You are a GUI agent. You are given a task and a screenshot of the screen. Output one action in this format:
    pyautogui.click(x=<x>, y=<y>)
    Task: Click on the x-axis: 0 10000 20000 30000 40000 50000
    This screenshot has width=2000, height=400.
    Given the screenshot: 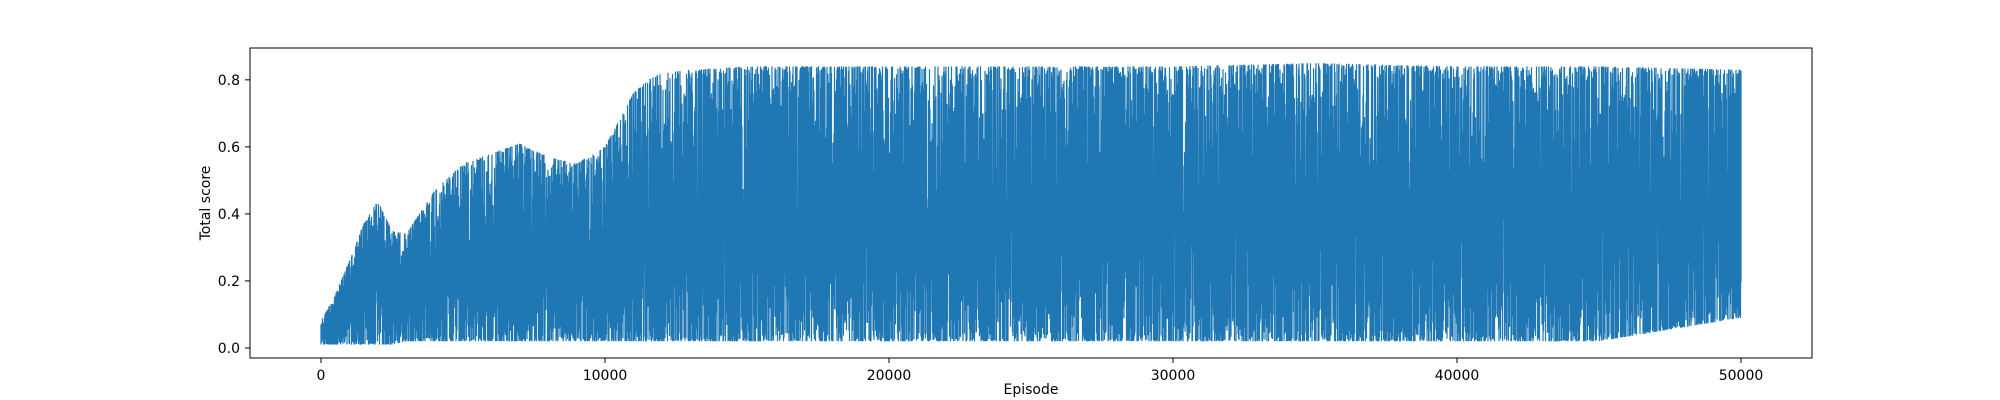 What is the action you would take?
    pyautogui.click(x=1040, y=371)
    